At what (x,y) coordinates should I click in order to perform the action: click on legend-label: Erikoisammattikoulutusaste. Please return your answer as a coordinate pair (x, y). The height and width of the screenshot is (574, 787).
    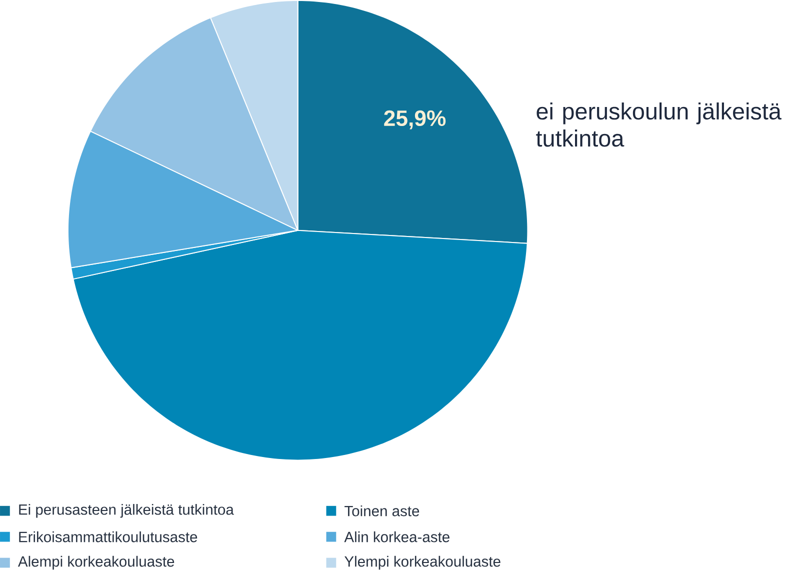
    Looking at the image, I should click on (108, 537).